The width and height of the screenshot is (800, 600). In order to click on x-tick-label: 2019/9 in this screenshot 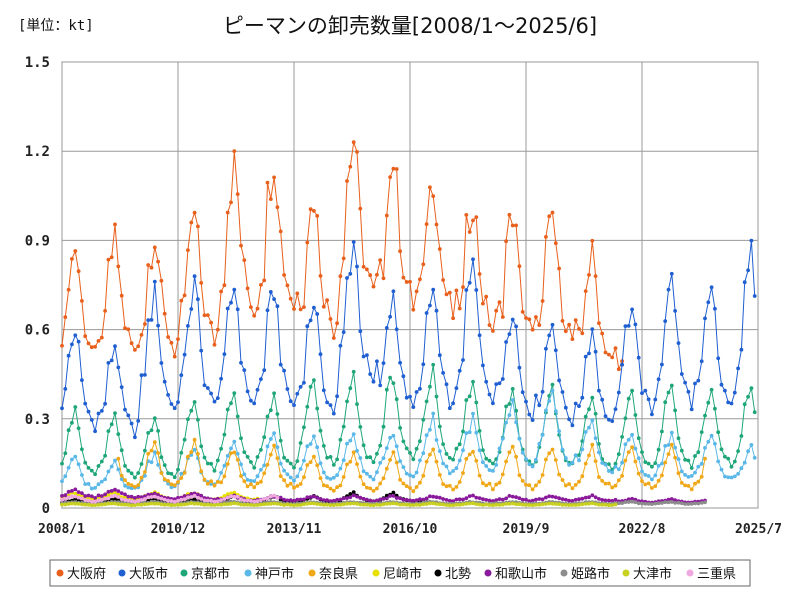, I will do `click(526, 529)`.